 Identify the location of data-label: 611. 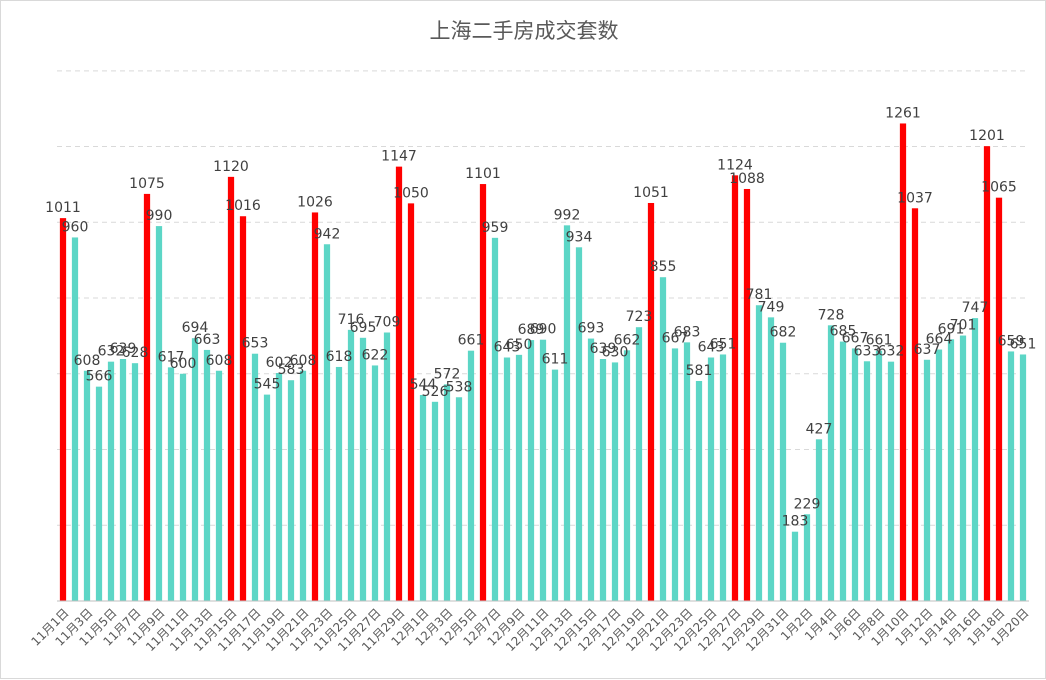
(555, 360).